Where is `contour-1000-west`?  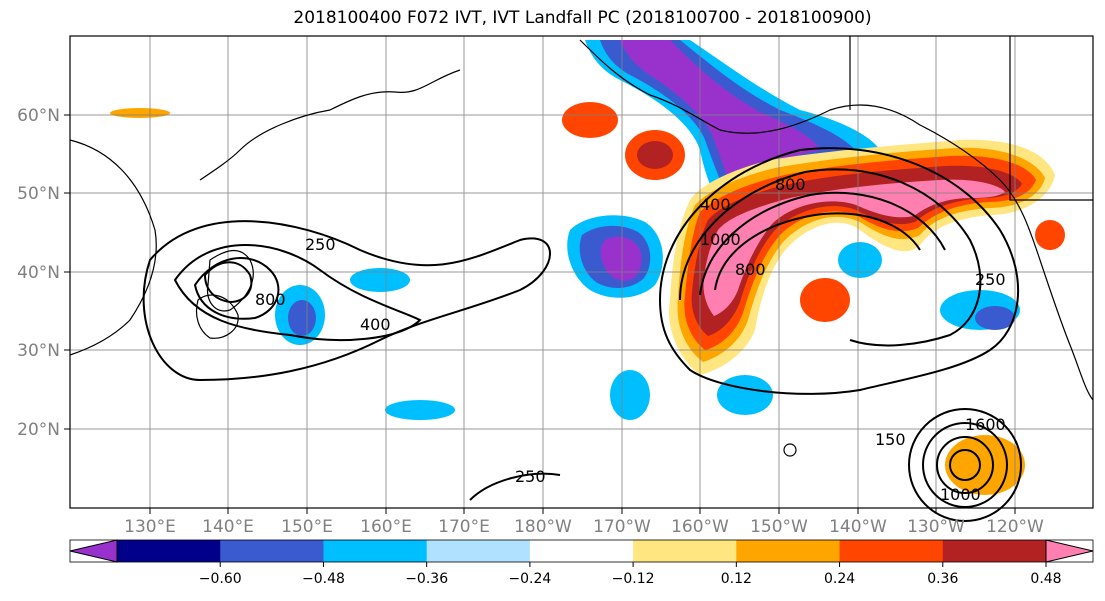
contour-1000-west is located at coordinates (228, 282).